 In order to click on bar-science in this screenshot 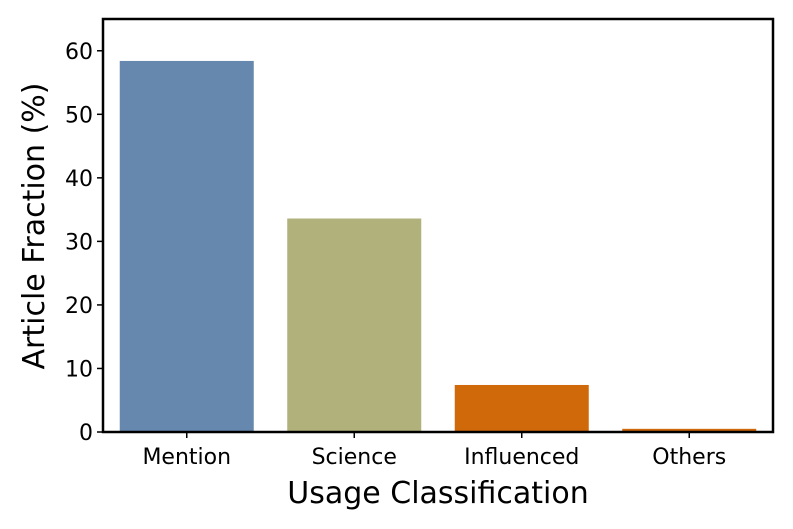, I will do `click(354, 325)`.